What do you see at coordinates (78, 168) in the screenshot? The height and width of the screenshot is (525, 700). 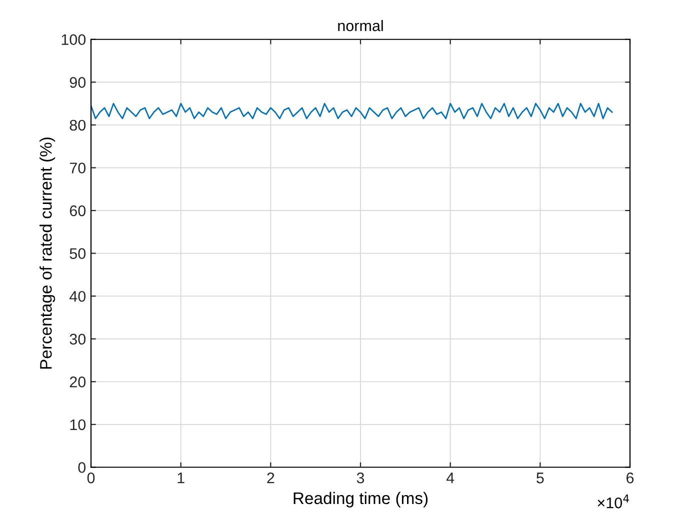 I see `y-tick-label: 70` at bounding box center [78, 168].